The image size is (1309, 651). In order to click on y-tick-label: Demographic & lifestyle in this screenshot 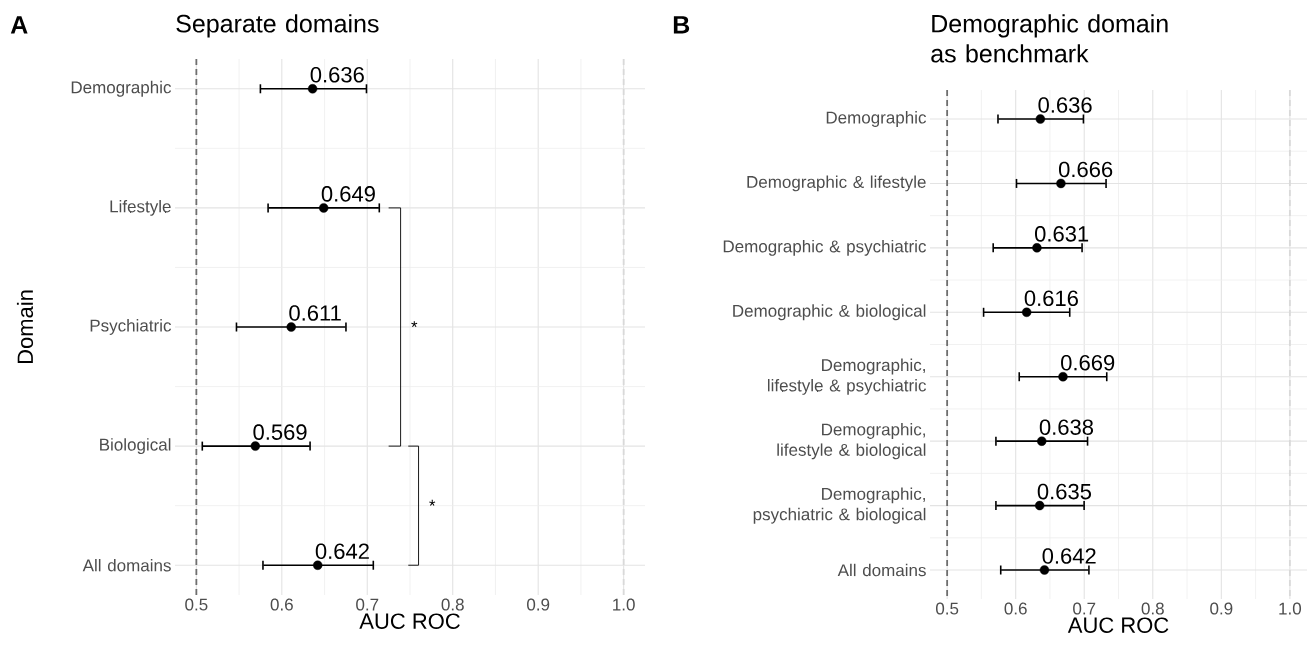, I will do `click(836, 183)`.